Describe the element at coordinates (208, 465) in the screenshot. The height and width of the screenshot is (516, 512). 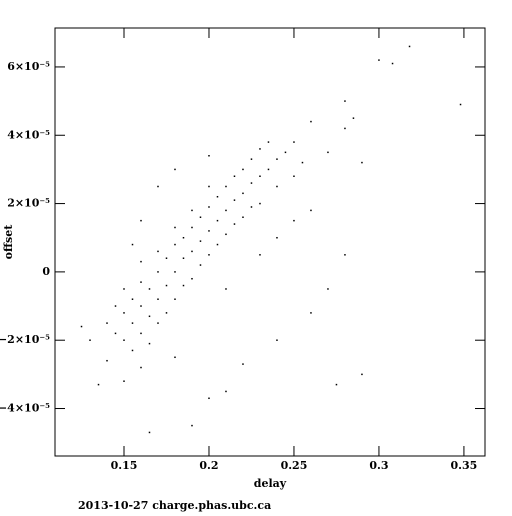
I see `x-tick-label: 0.2` at that location.